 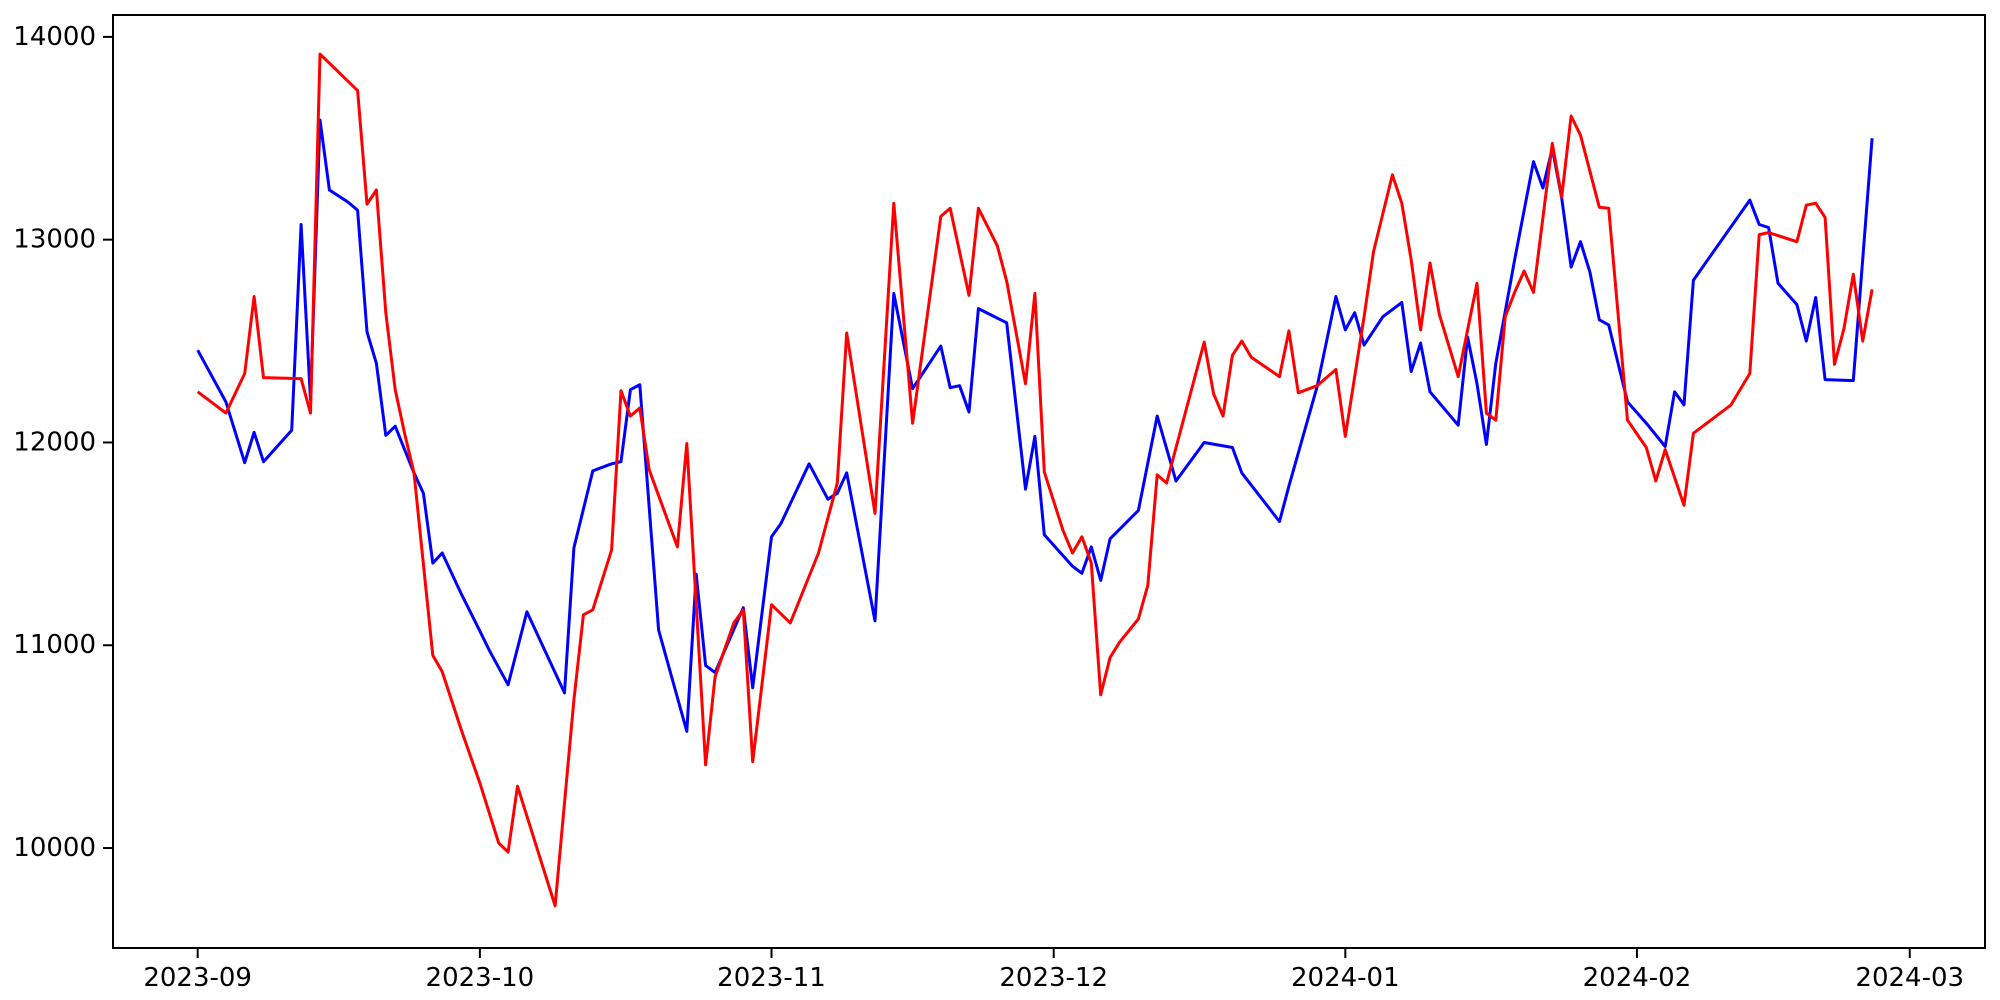 I want to click on x-tick-label: 2024-01, so click(x=1345, y=978).